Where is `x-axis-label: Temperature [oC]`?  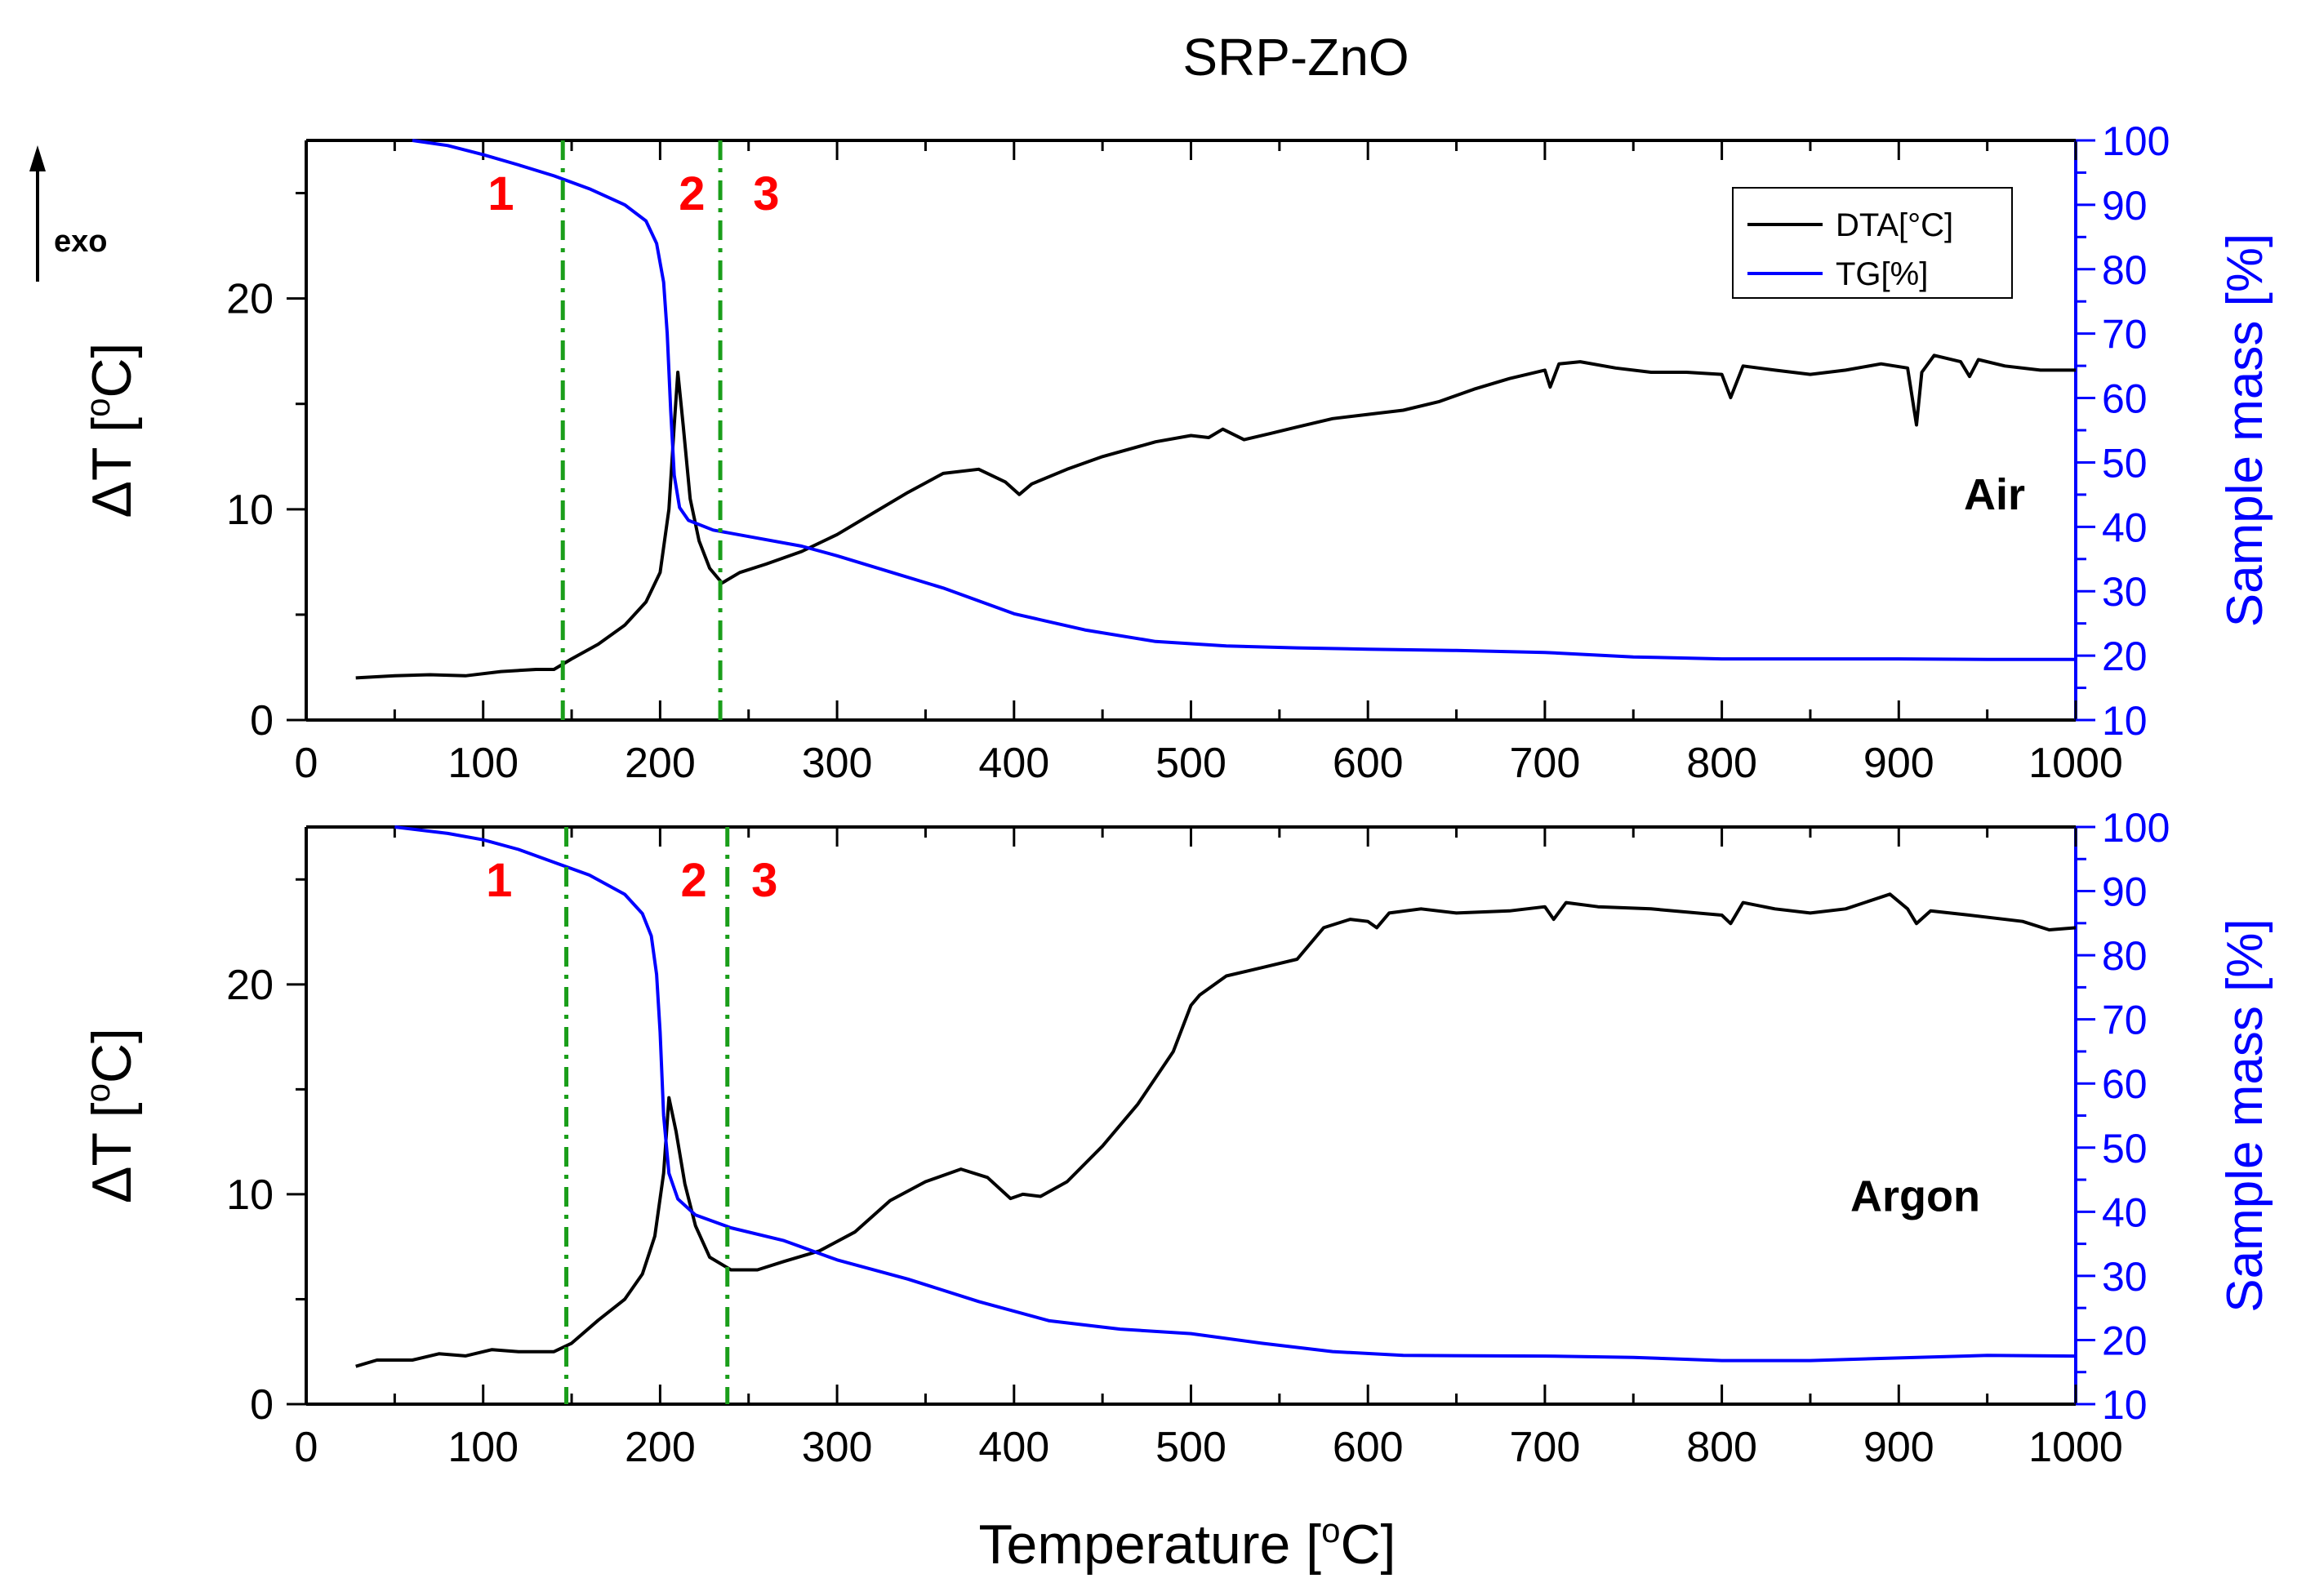 x-axis-label: Temperature [oC] is located at coordinates (1187, 1543).